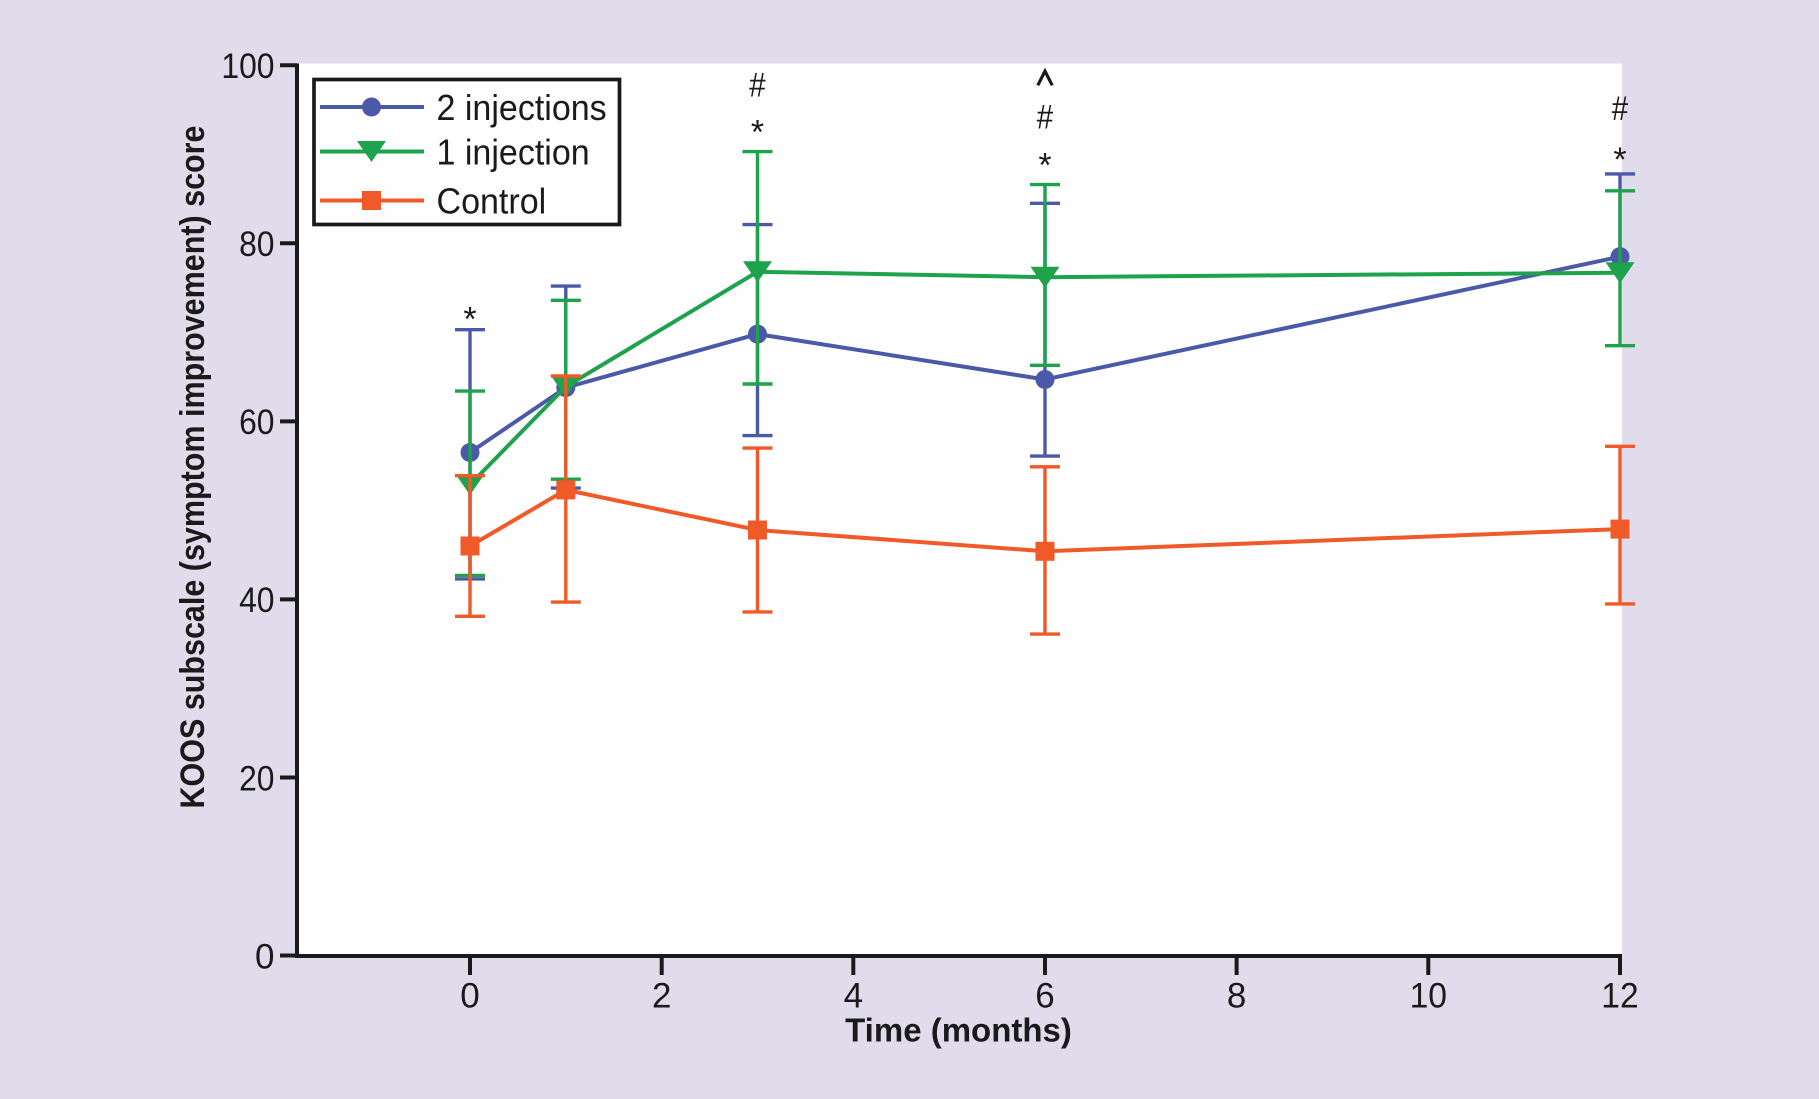 The width and height of the screenshot is (1819, 1099). What do you see at coordinates (256, 422) in the screenshot?
I see `svg-text: 60` at bounding box center [256, 422].